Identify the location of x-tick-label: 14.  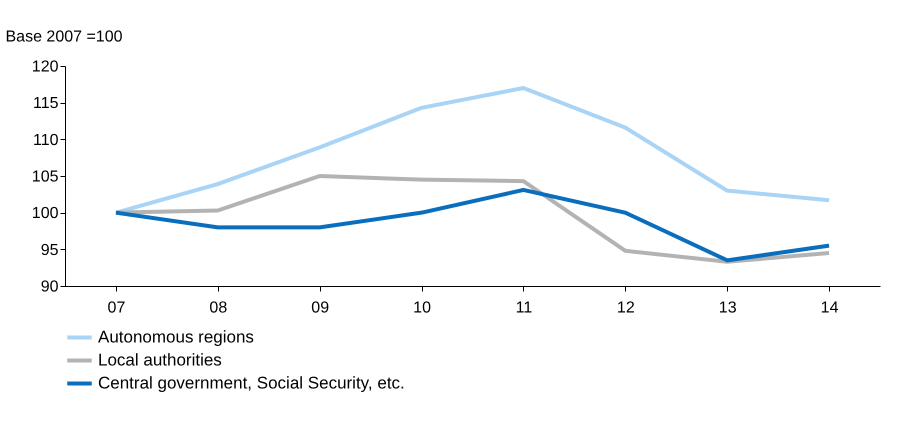
(829, 308).